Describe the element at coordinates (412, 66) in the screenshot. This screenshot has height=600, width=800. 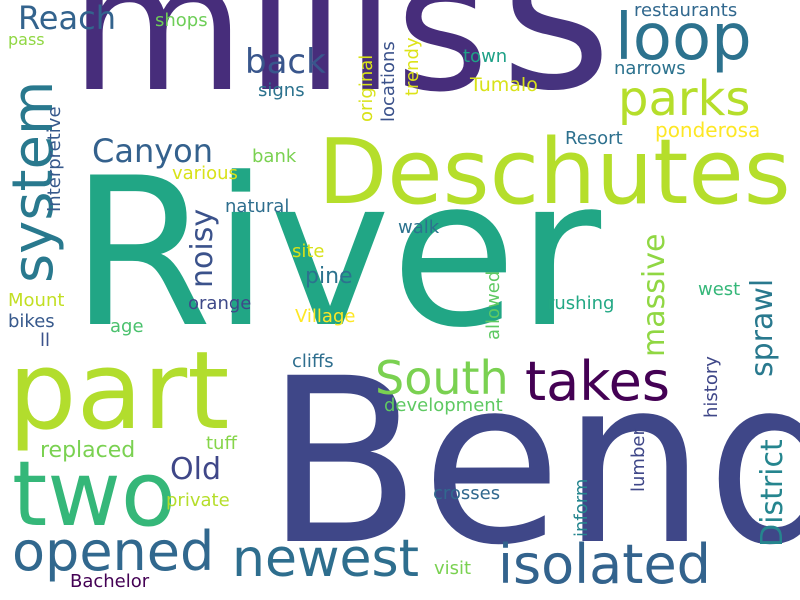
I see `word-trendy: trendy` at that location.